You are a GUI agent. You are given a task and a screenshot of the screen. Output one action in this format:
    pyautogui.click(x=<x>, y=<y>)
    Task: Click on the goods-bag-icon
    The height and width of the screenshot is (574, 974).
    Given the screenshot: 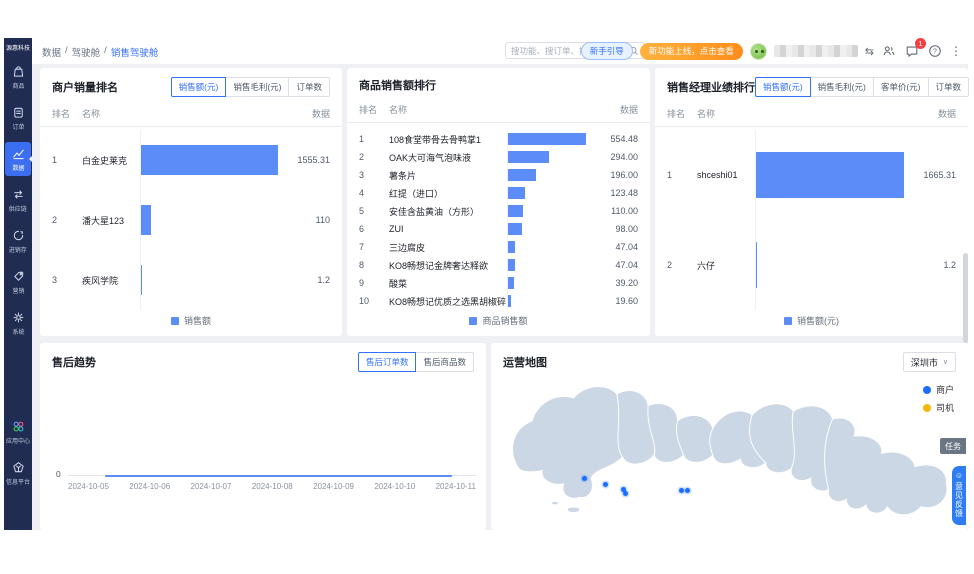 What is the action you would take?
    pyautogui.click(x=18, y=71)
    